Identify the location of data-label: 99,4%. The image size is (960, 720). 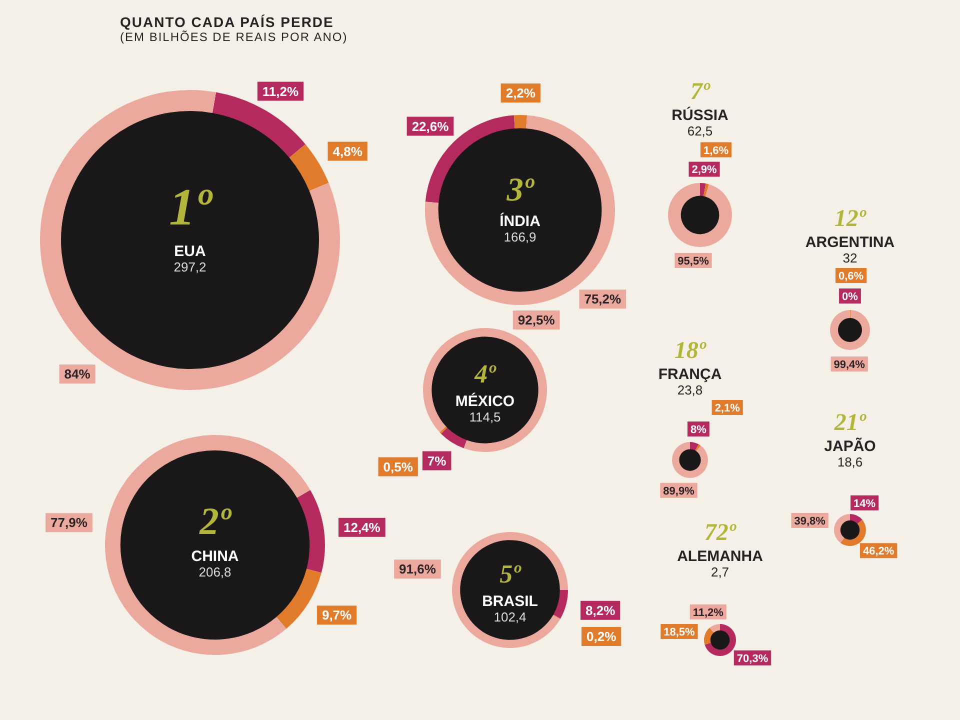
(850, 365).